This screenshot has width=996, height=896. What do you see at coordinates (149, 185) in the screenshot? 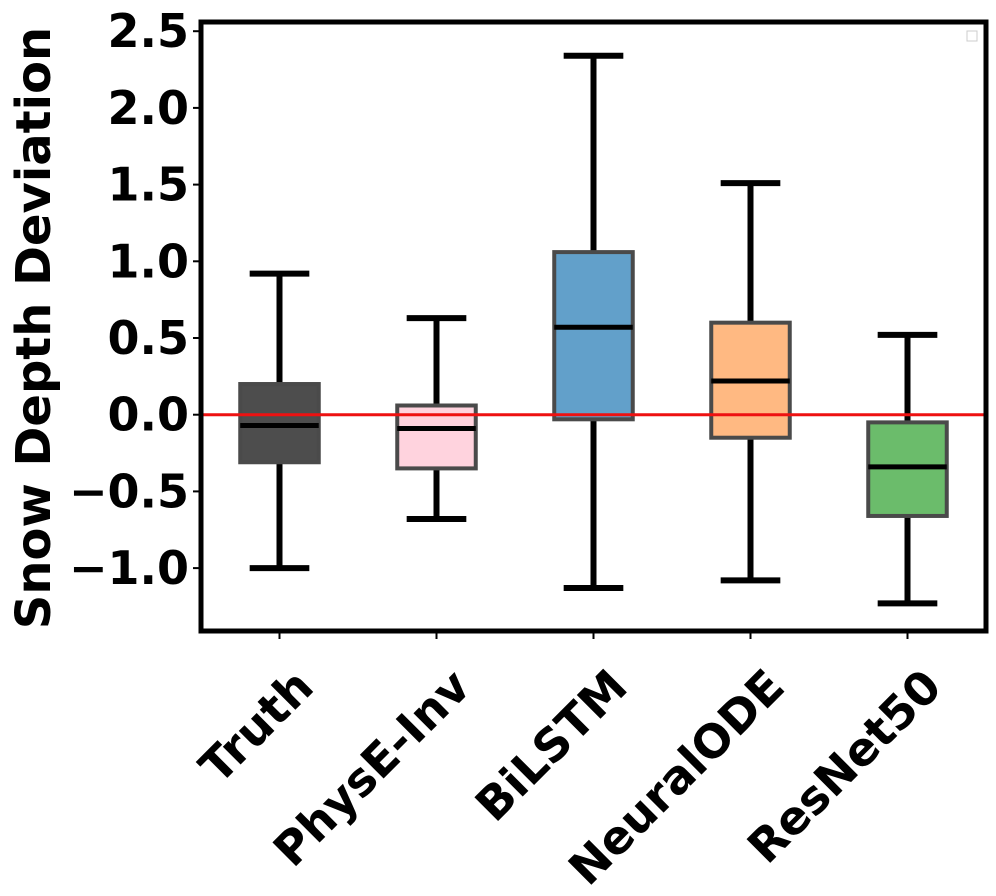
I see `y-tick-label: 1.5` at bounding box center [149, 185].